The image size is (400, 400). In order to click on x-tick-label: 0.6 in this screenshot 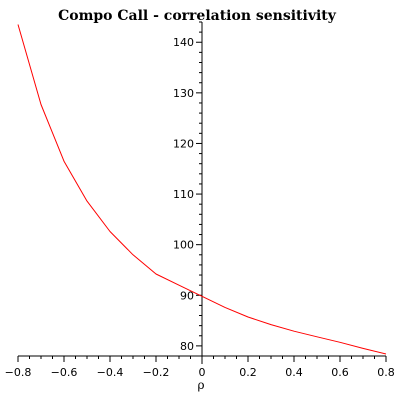, I will do `click(340, 372)`.